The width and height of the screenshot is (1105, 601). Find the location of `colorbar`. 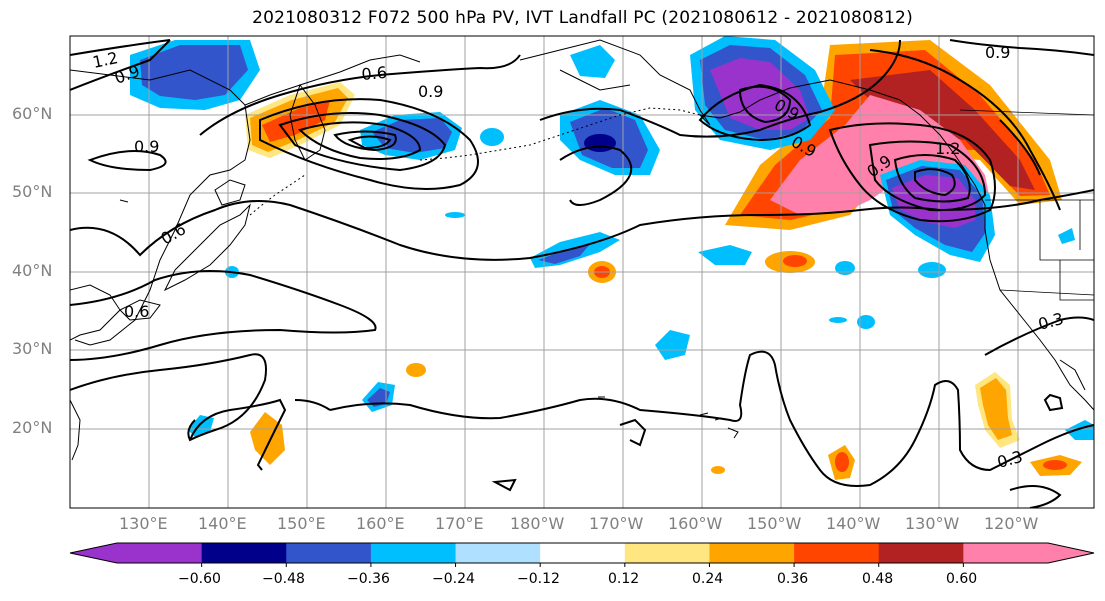

colorbar is located at coordinates (582, 554).